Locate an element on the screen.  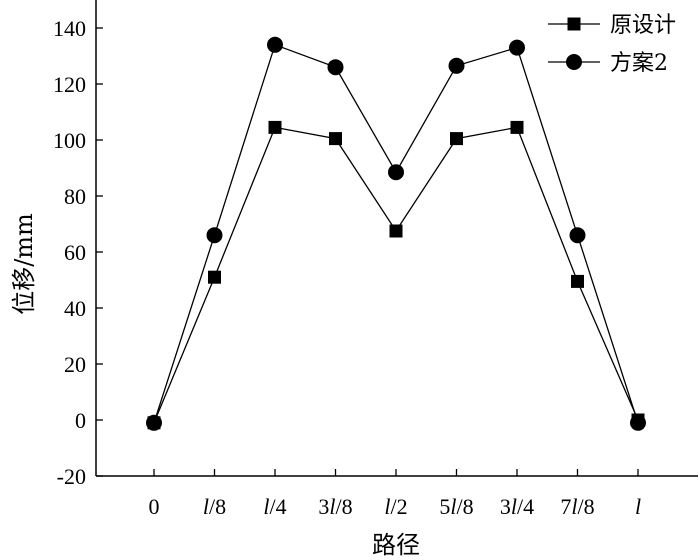
legend-label: 原设计 is located at coordinates (643, 25).